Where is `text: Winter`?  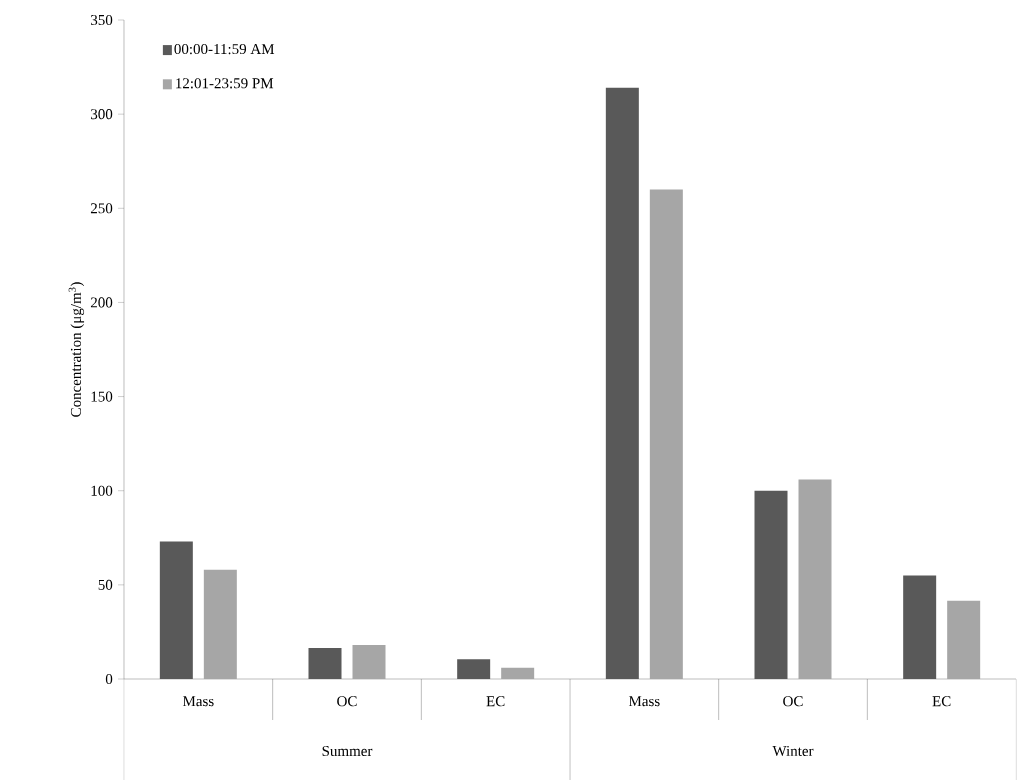 text: Winter is located at coordinates (793, 750).